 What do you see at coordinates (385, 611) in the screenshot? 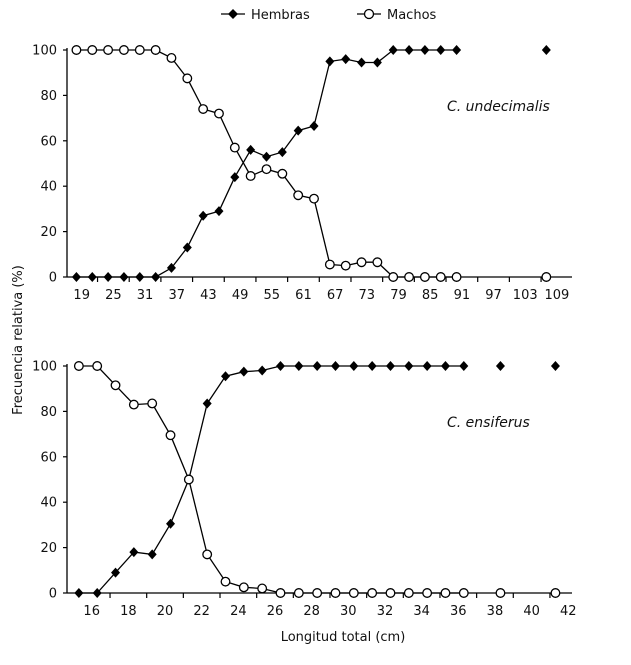
I see `x-tick-label: 32` at bounding box center [385, 611].